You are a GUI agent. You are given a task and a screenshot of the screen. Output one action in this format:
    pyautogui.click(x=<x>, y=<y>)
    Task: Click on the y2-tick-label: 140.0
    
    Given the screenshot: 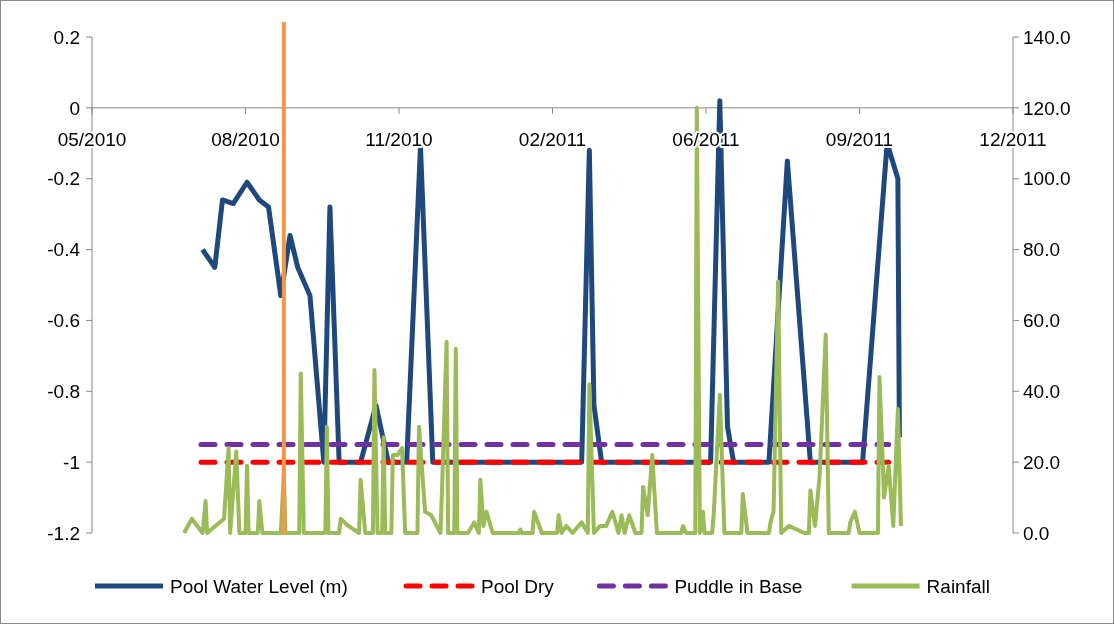 What is the action you would take?
    pyautogui.click(x=1047, y=37)
    